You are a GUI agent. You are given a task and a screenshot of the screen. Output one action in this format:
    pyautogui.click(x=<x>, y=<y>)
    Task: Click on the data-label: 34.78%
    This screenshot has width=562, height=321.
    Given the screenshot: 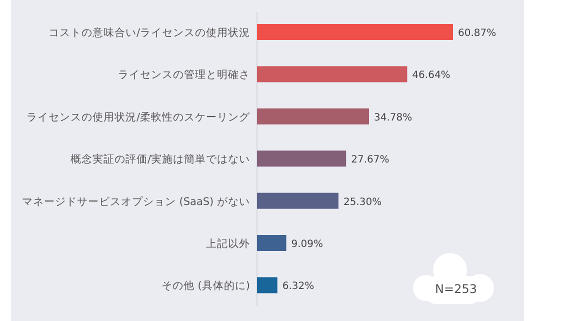 What is the action you would take?
    pyautogui.click(x=393, y=118)
    